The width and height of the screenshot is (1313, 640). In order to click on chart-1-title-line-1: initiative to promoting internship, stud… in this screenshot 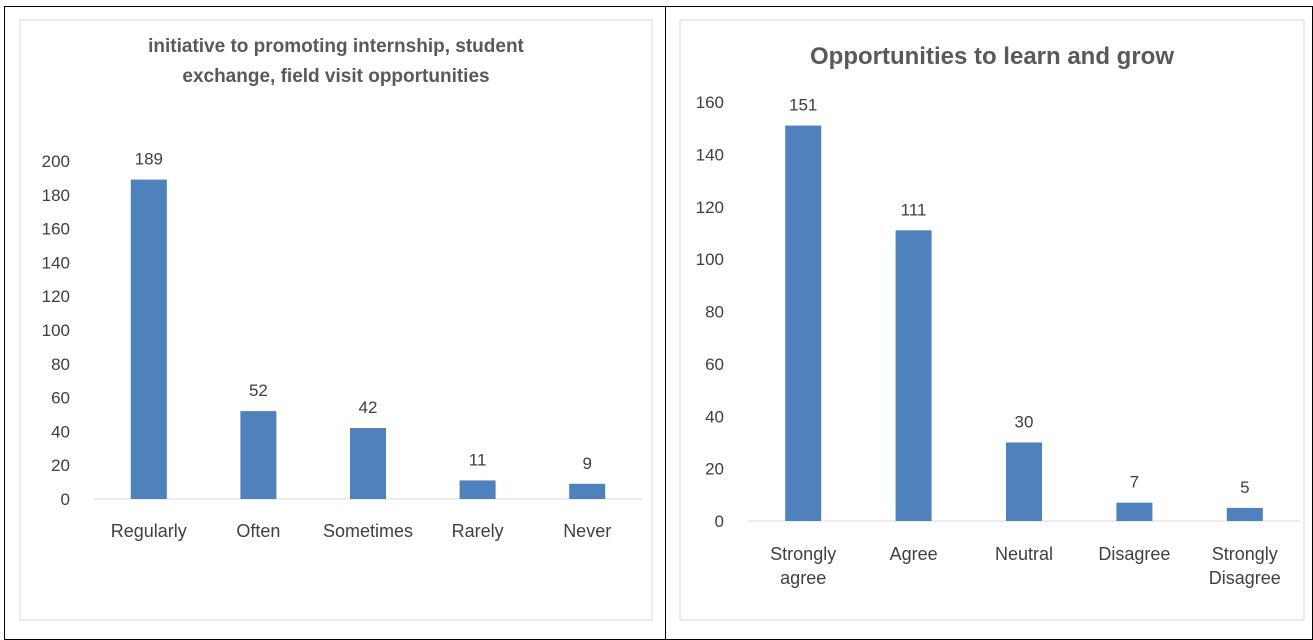, I will do `click(336, 46)`.